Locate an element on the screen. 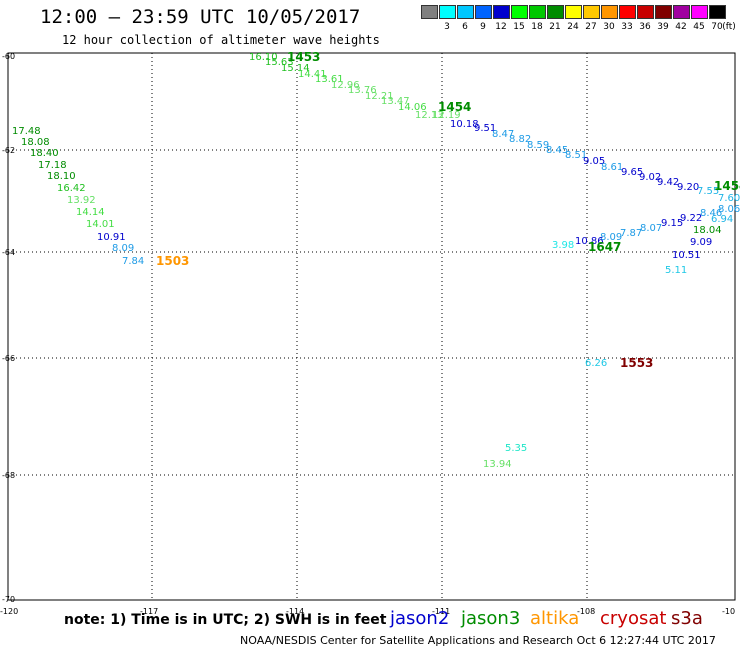  wave-height-label: 8.47 is located at coordinates (503, 134).